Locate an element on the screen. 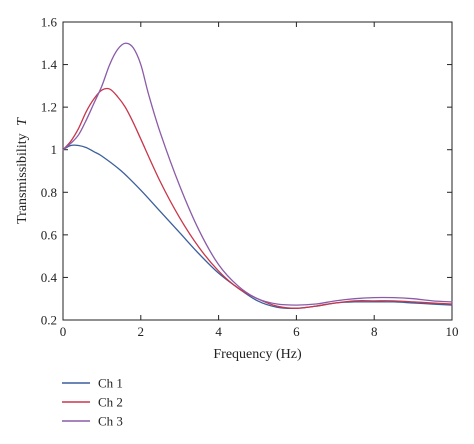  x-tick-label: 0 is located at coordinates (63, 331).